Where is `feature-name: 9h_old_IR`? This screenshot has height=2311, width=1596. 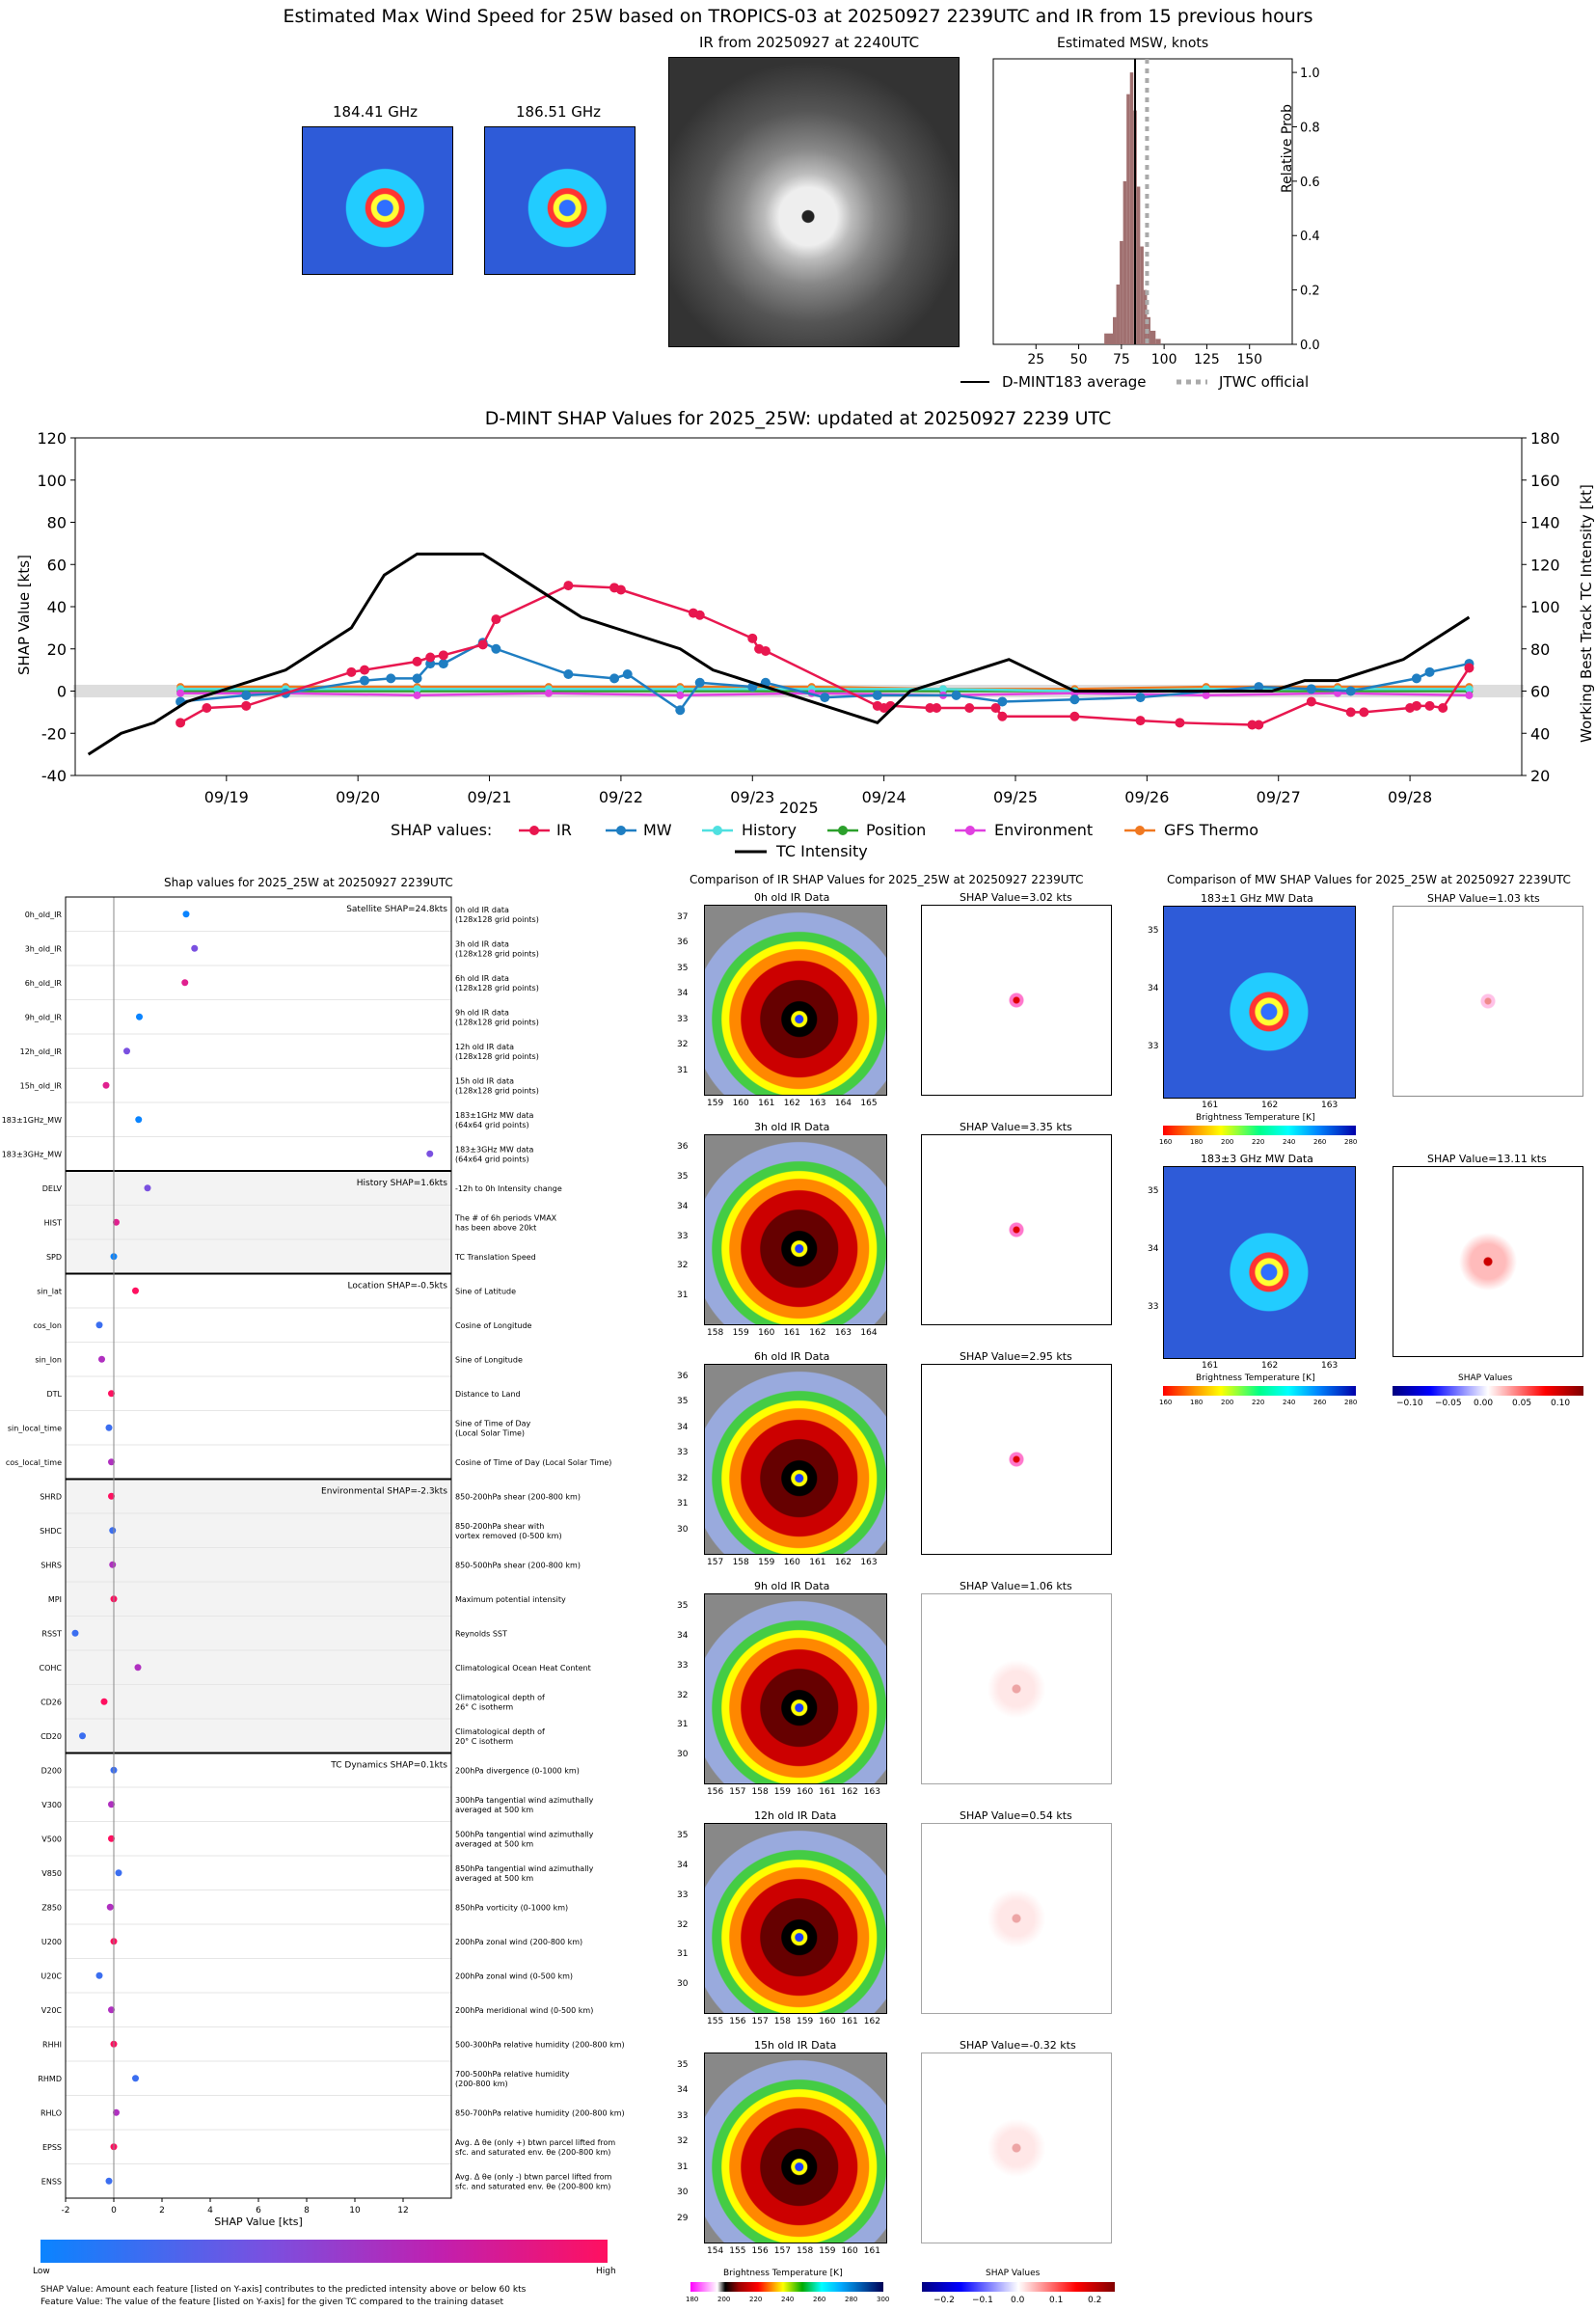
feature-name: 9h_old_IR is located at coordinates (44, 1017).